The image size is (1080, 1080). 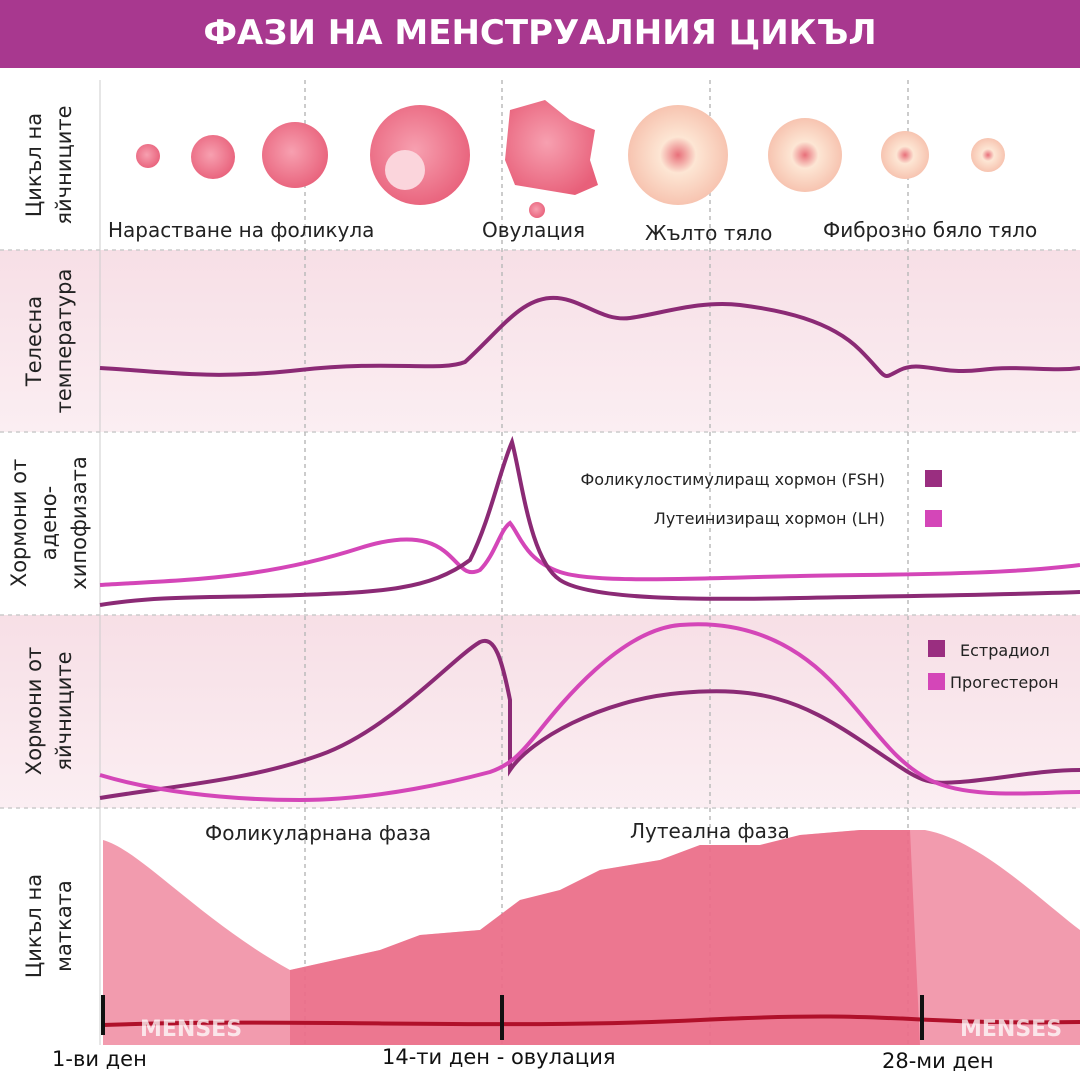 What do you see at coordinates (589, 553) in the screenshot?
I see `lh-curve` at bounding box center [589, 553].